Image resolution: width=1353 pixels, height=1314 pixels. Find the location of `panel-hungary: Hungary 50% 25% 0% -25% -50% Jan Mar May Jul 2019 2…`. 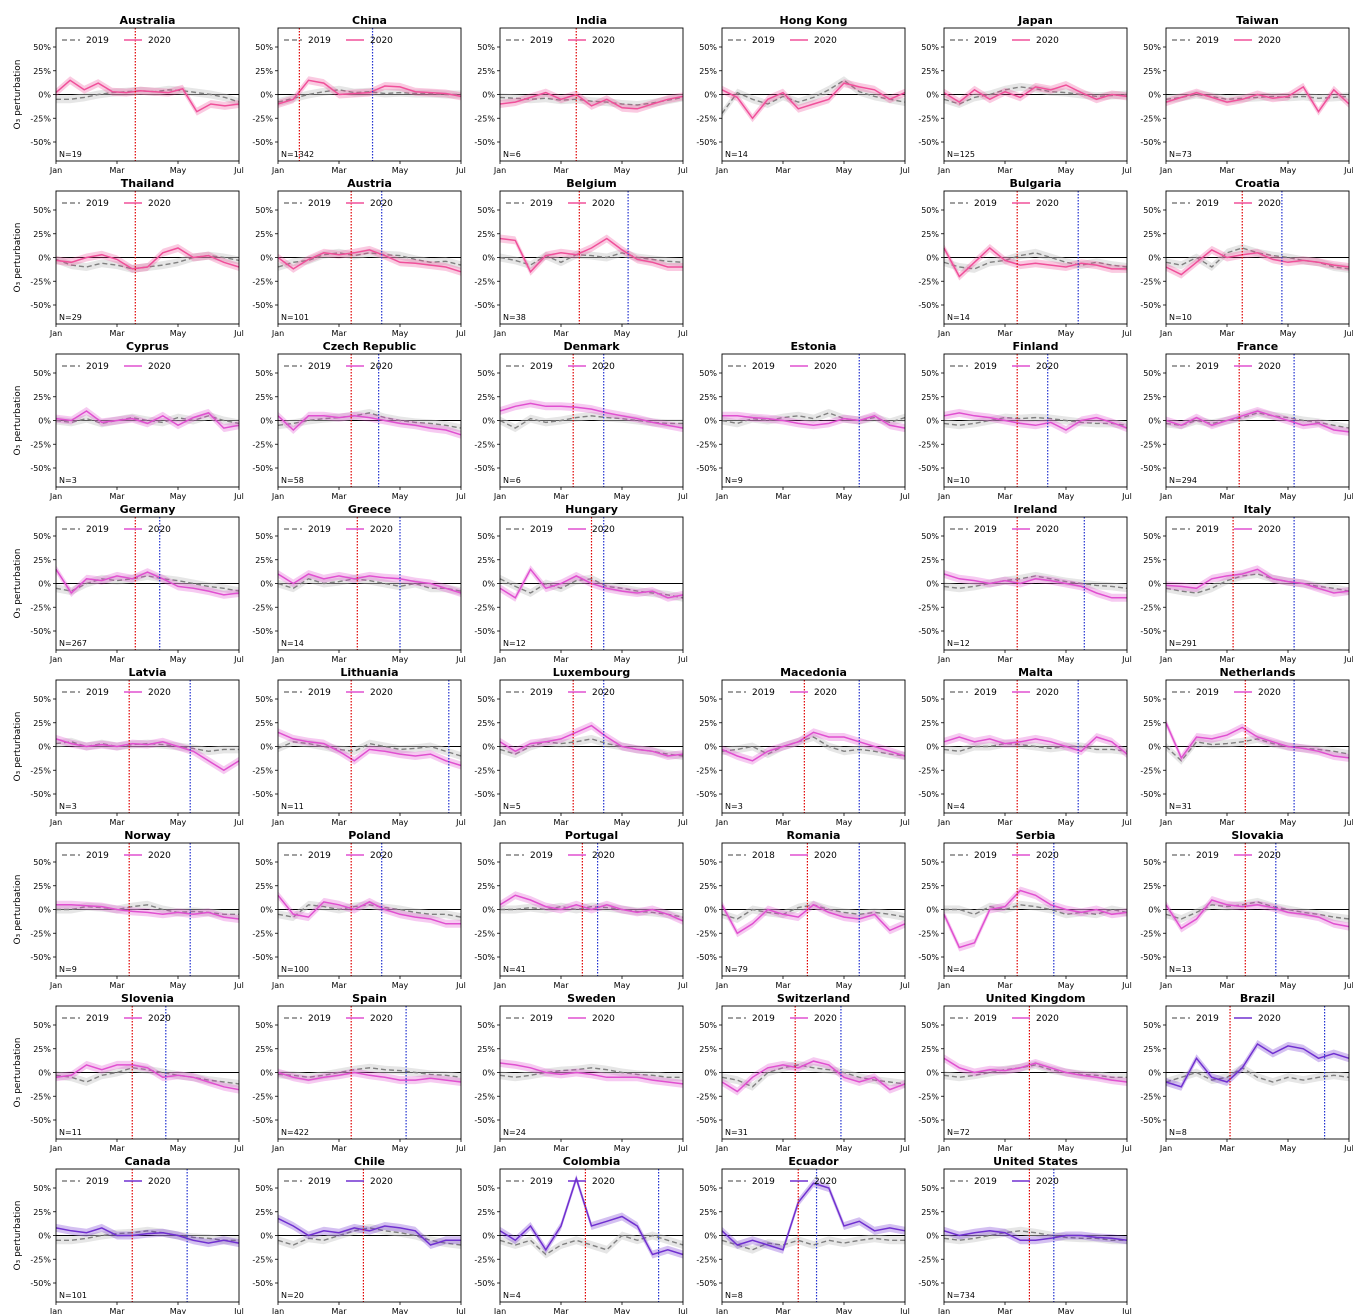

panel-hungary: Hungary 50% 25% 0% -25% -50% Jan Mar May Jul 2019 2… is located at coordinates (581, 583).